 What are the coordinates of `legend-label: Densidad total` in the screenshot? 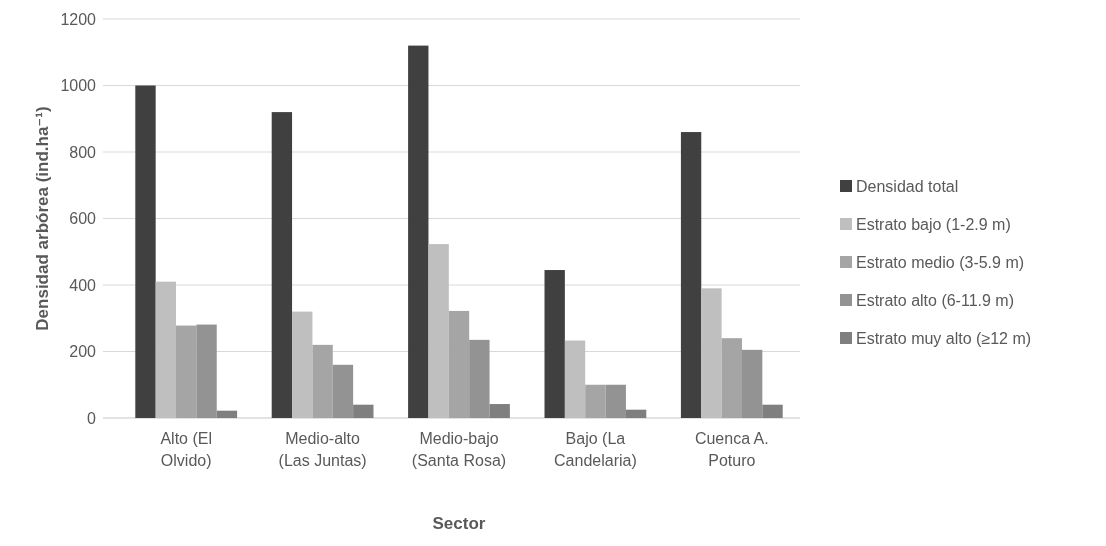 It's located at (907, 186).